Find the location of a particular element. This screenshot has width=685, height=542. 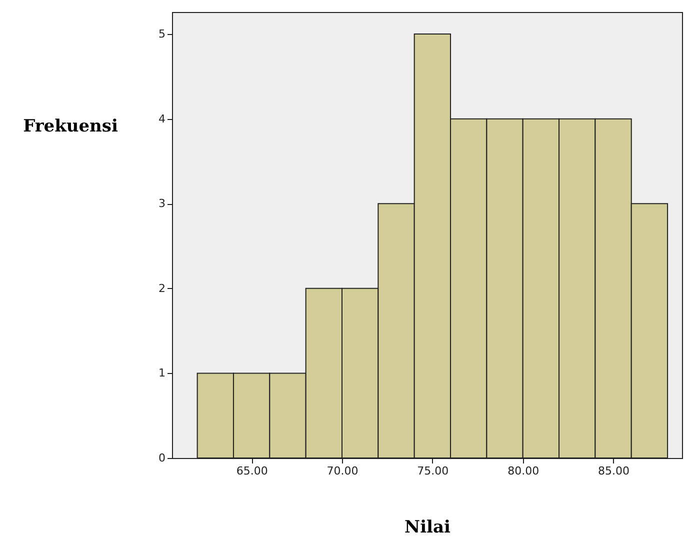

y-tick-label: 4 is located at coordinates (162, 119).